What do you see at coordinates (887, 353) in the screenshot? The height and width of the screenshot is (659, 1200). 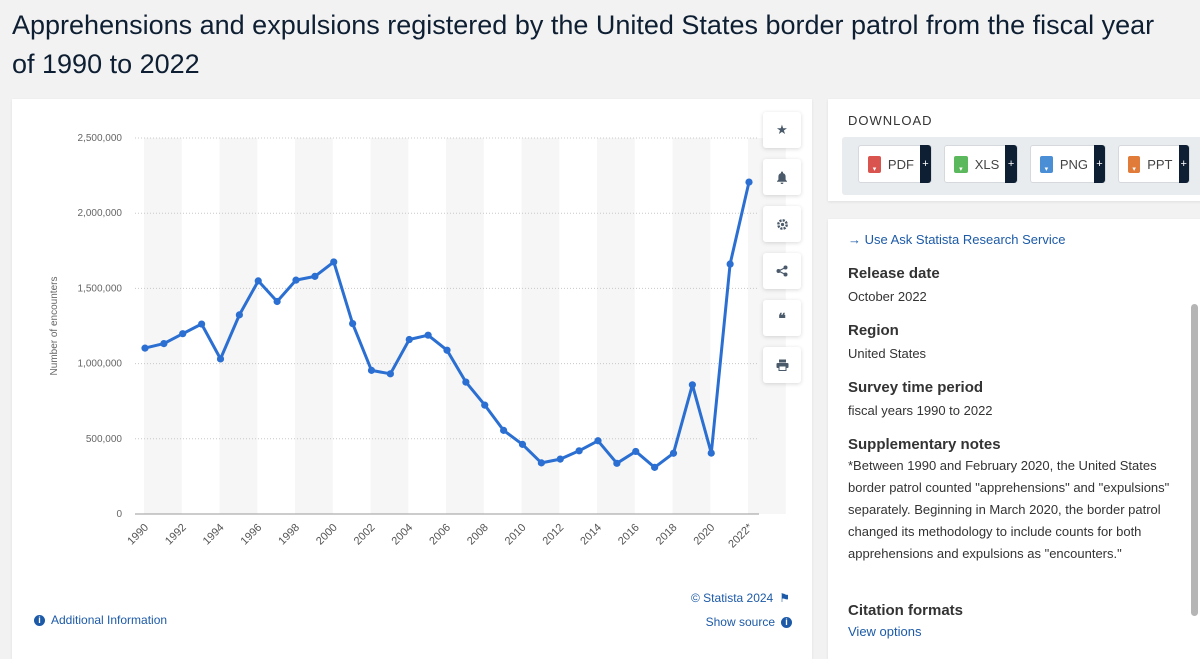 I see `region-value: United States` at bounding box center [887, 353].